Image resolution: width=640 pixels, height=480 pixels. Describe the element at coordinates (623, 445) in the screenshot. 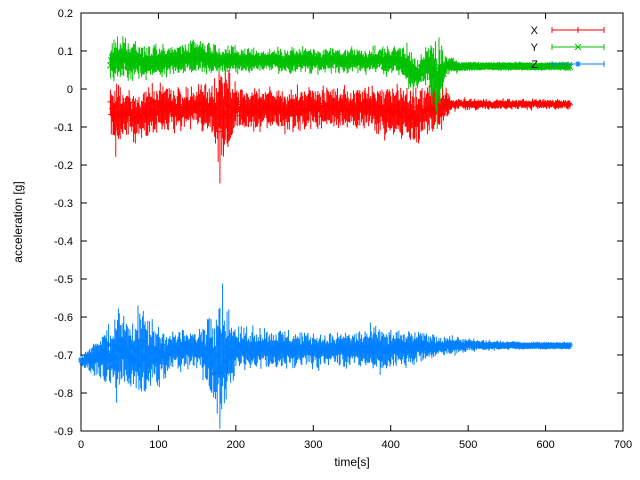

I see `x-tick-label: 700` at that location.